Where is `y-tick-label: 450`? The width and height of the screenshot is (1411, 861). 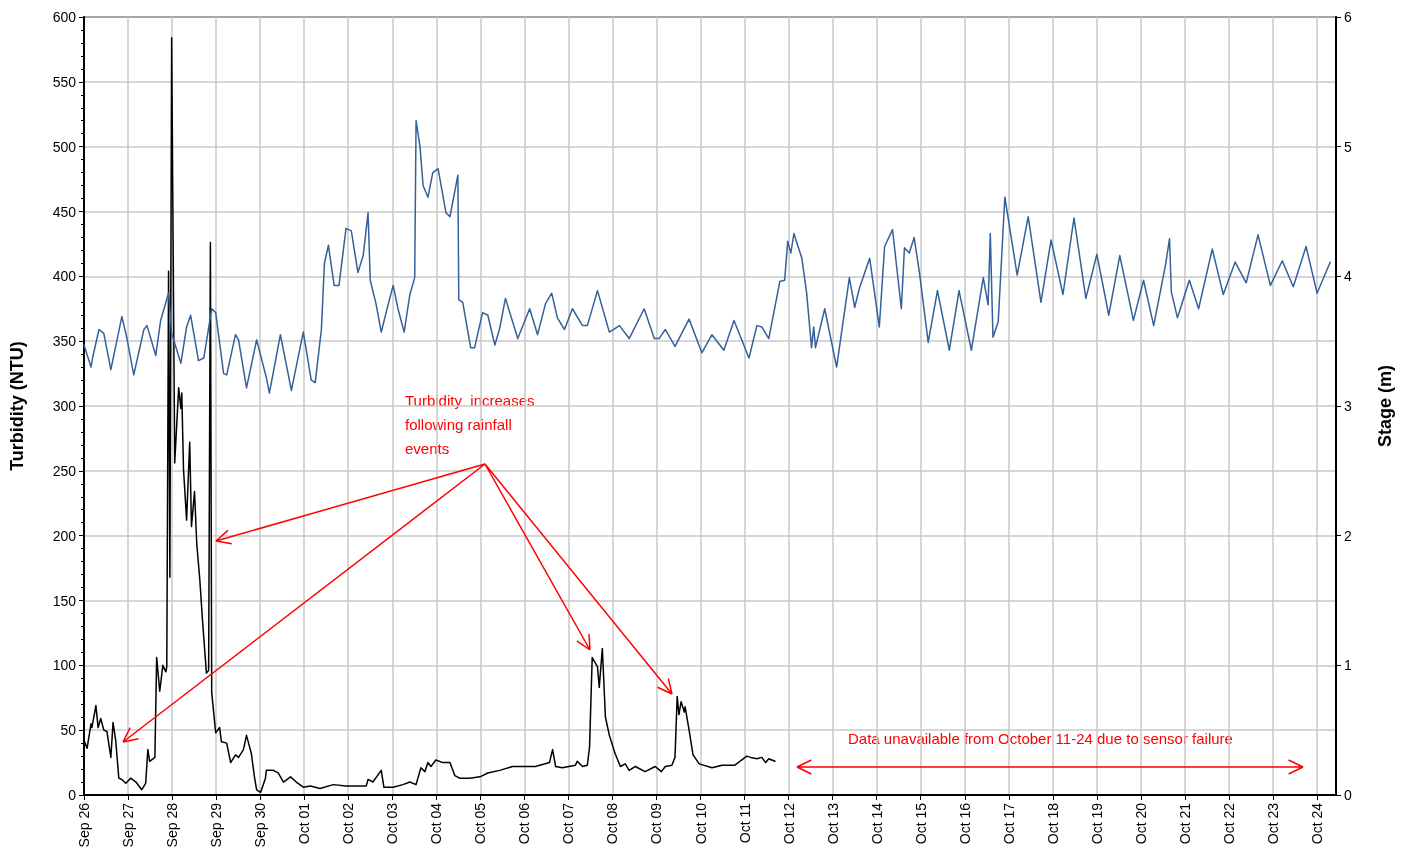
y-tick-label: 450 is located at coordinates (64, 211).